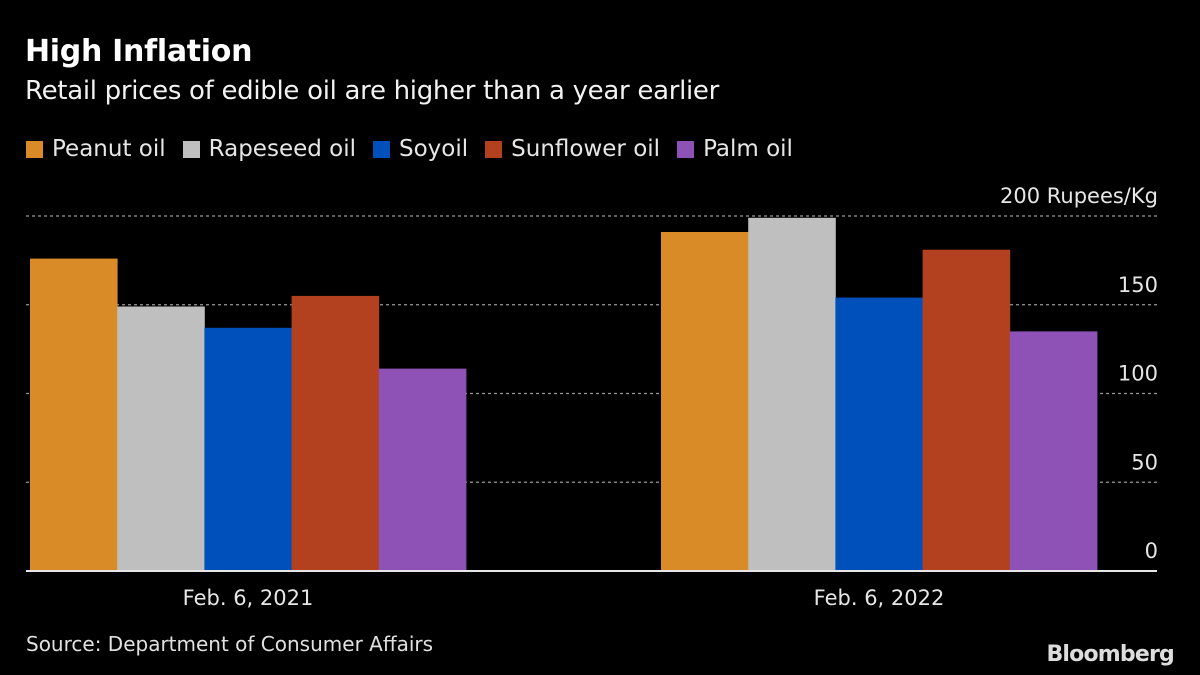  What do you see at coordinates (748, 149) in the screenshot?
I see `legend-label: Palm oil` at bounding box center [748, 149].